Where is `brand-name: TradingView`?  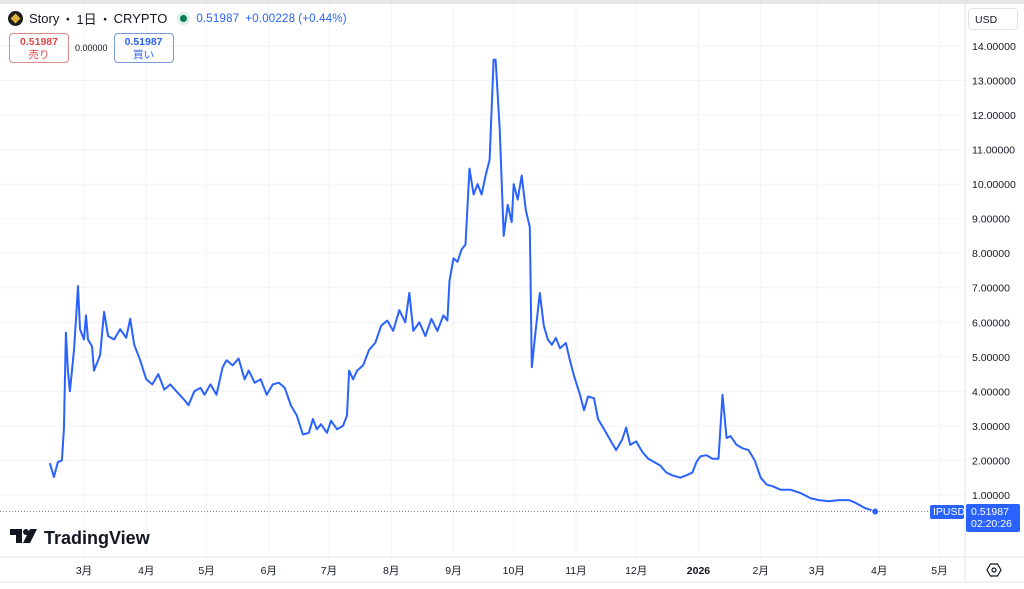
brand-name: TradingView is located at coordinates (97, 538).